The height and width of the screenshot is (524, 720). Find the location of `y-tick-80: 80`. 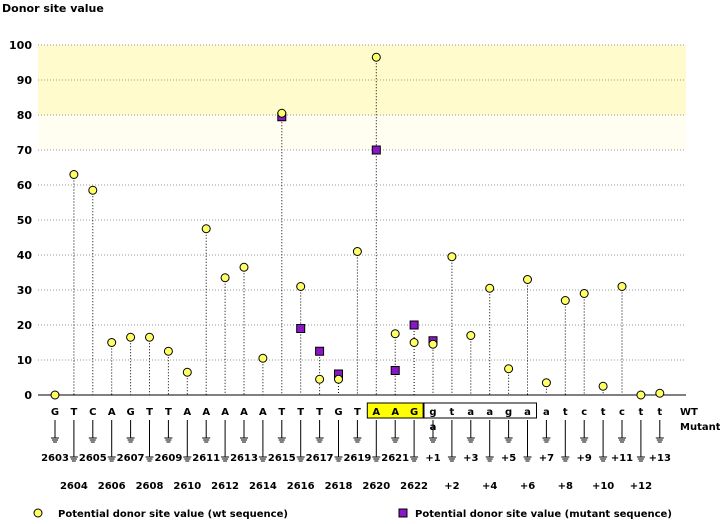

y-tick-80: 80 is located at coordinates (25, 115).